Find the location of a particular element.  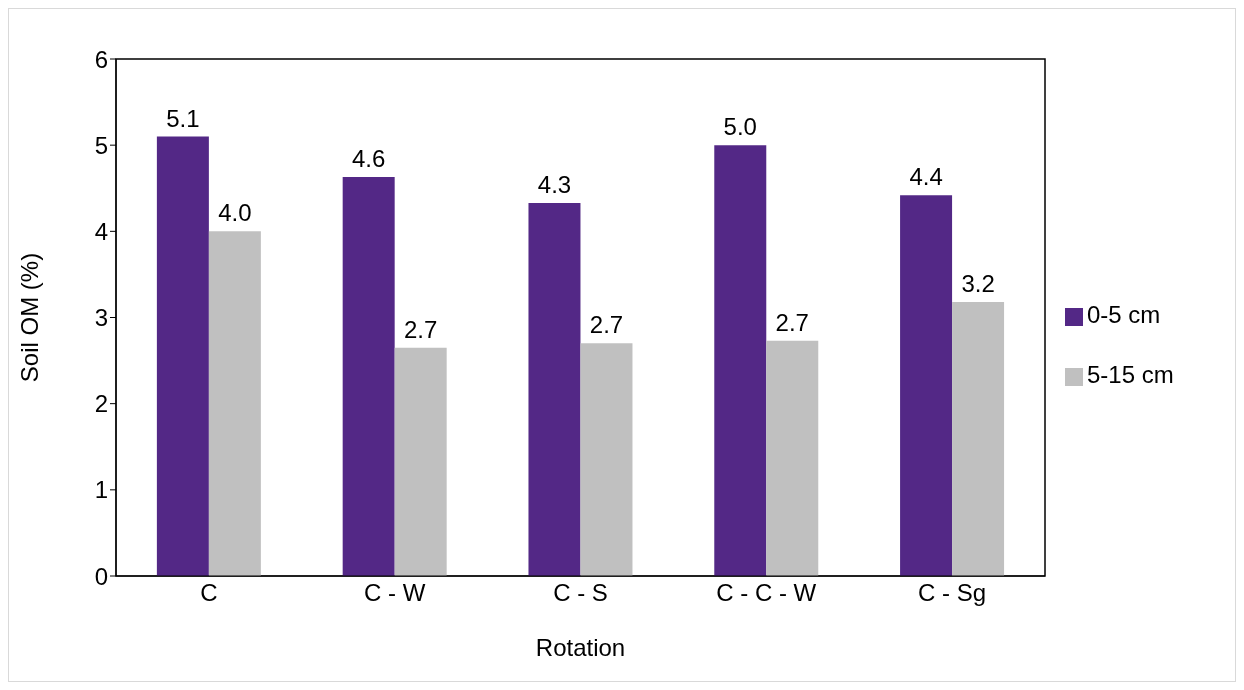

data-label: 5.1 is located at coordinates (183, 118).